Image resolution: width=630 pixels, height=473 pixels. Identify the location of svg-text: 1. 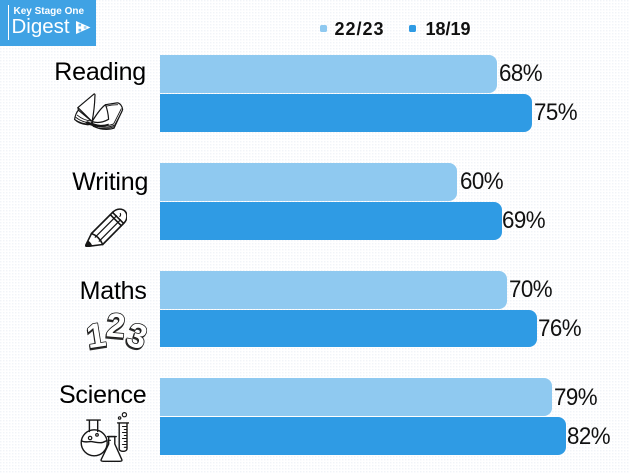
(96, 332).